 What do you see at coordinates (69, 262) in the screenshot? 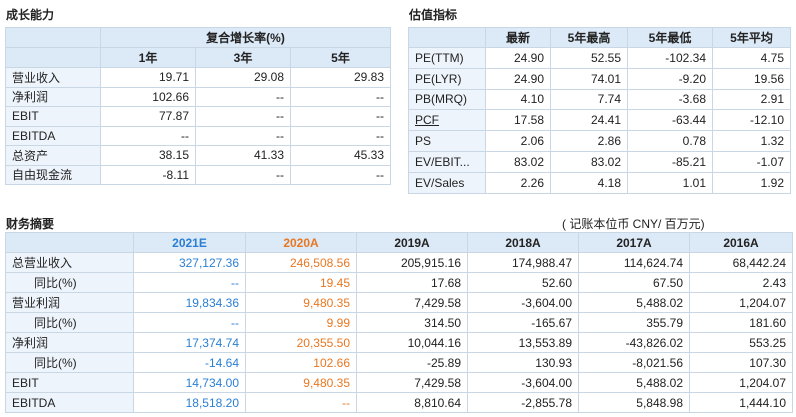
I see `row-label: 总营业收入` at bounding box center [69, 262].